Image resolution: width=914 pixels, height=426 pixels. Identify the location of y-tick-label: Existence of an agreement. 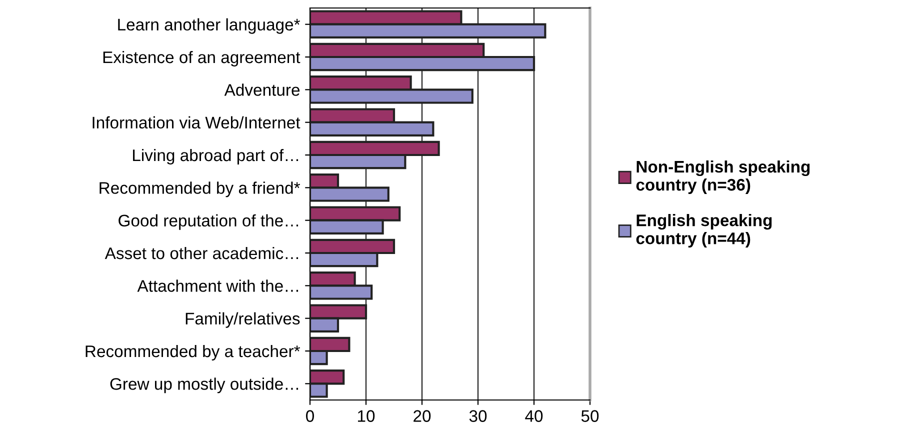
(201, 58).